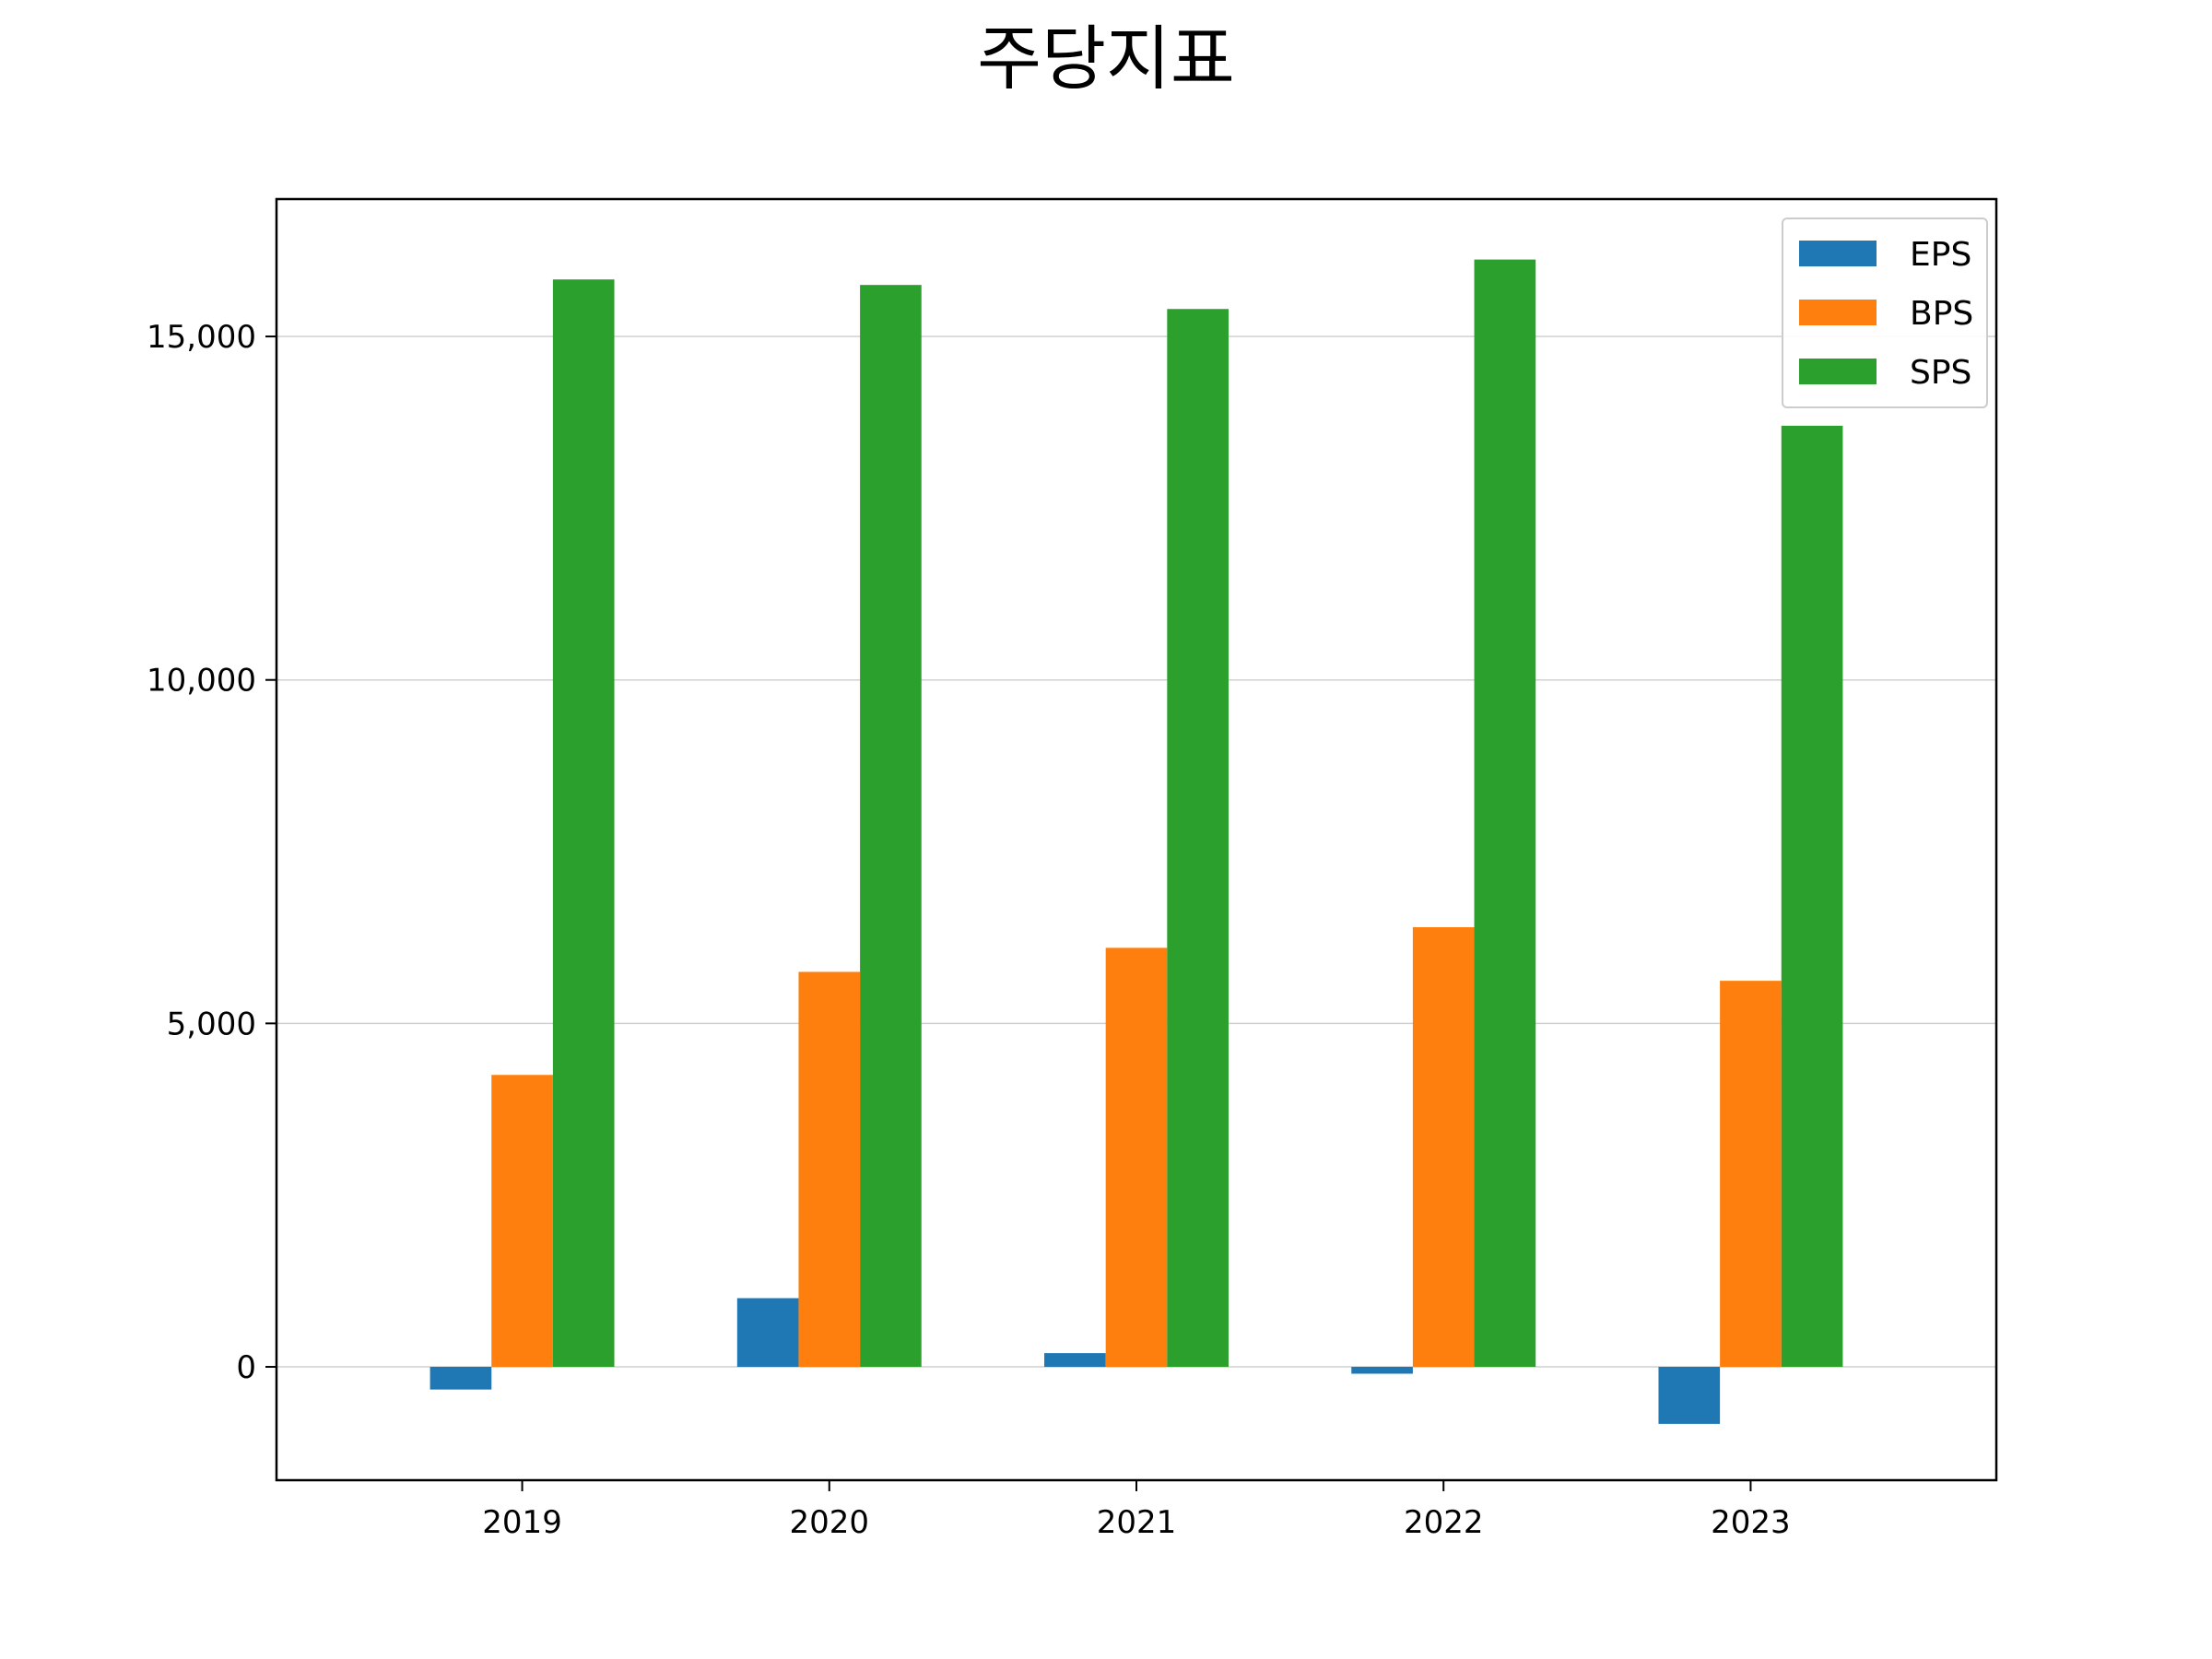 The image size is (2212, 1659). Describe the element at coordinates (1505, 813) in the screenshot. I see `bar-sps-2022` at that location.